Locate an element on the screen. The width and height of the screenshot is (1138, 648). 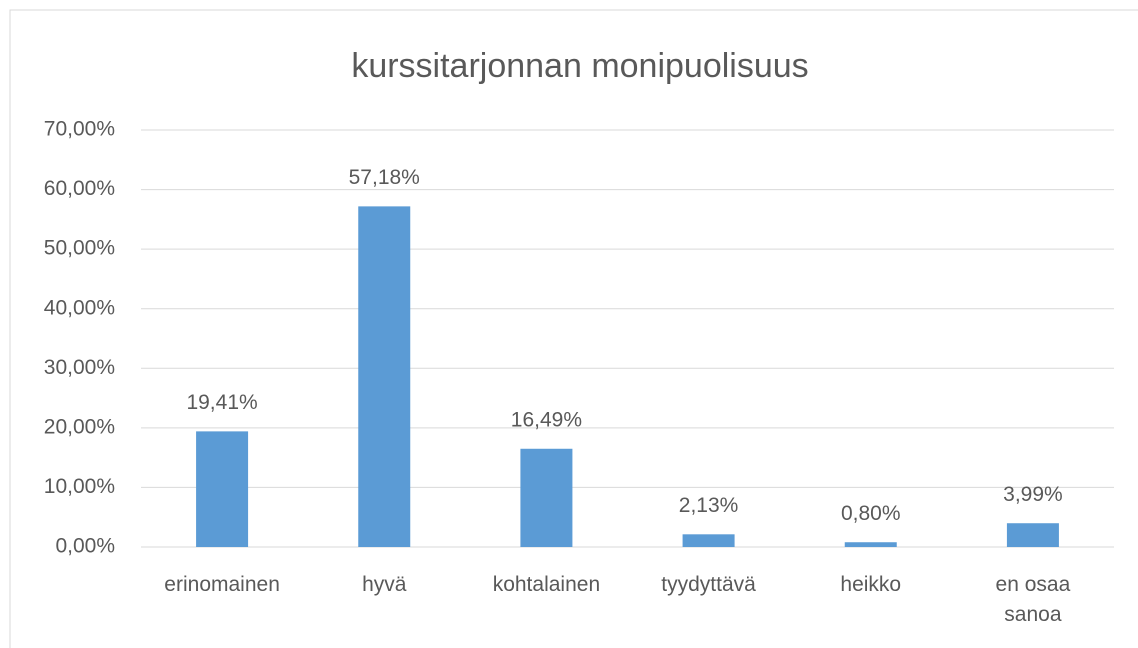
x-tick-label: heikko is located at coordinates (871, 584).